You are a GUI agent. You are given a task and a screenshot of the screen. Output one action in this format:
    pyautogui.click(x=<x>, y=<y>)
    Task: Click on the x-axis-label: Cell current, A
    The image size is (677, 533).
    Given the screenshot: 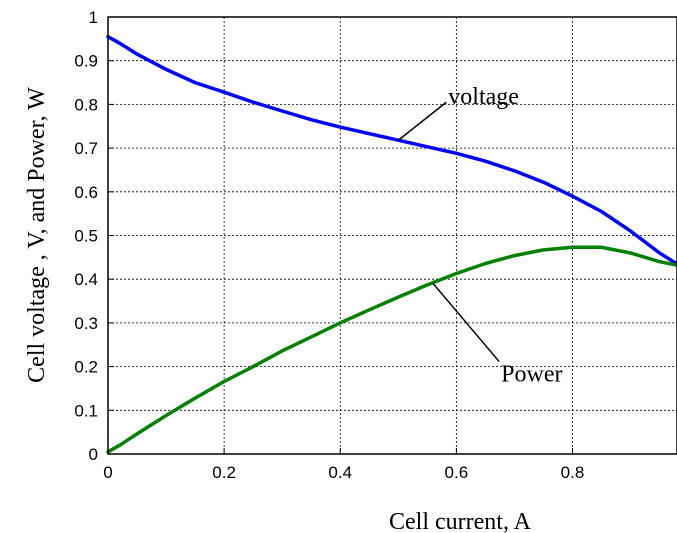 What is the action you would take?
    pyautogui.click(x=460, y=521)
    